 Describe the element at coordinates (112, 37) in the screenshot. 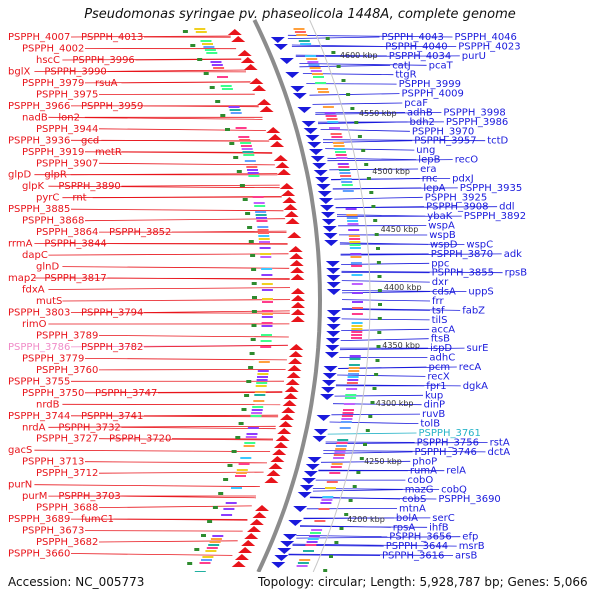

I see `gene-label: PSPPH_4013` at that location.